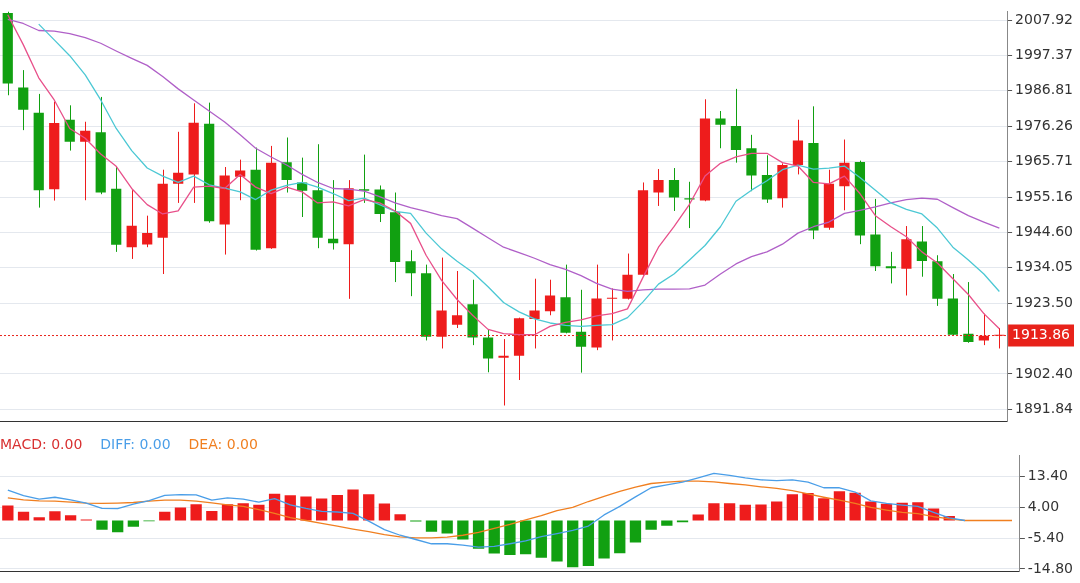 The image size is (1080, 583). I want to click on text: DEA: 0.00, so click(223, 444).